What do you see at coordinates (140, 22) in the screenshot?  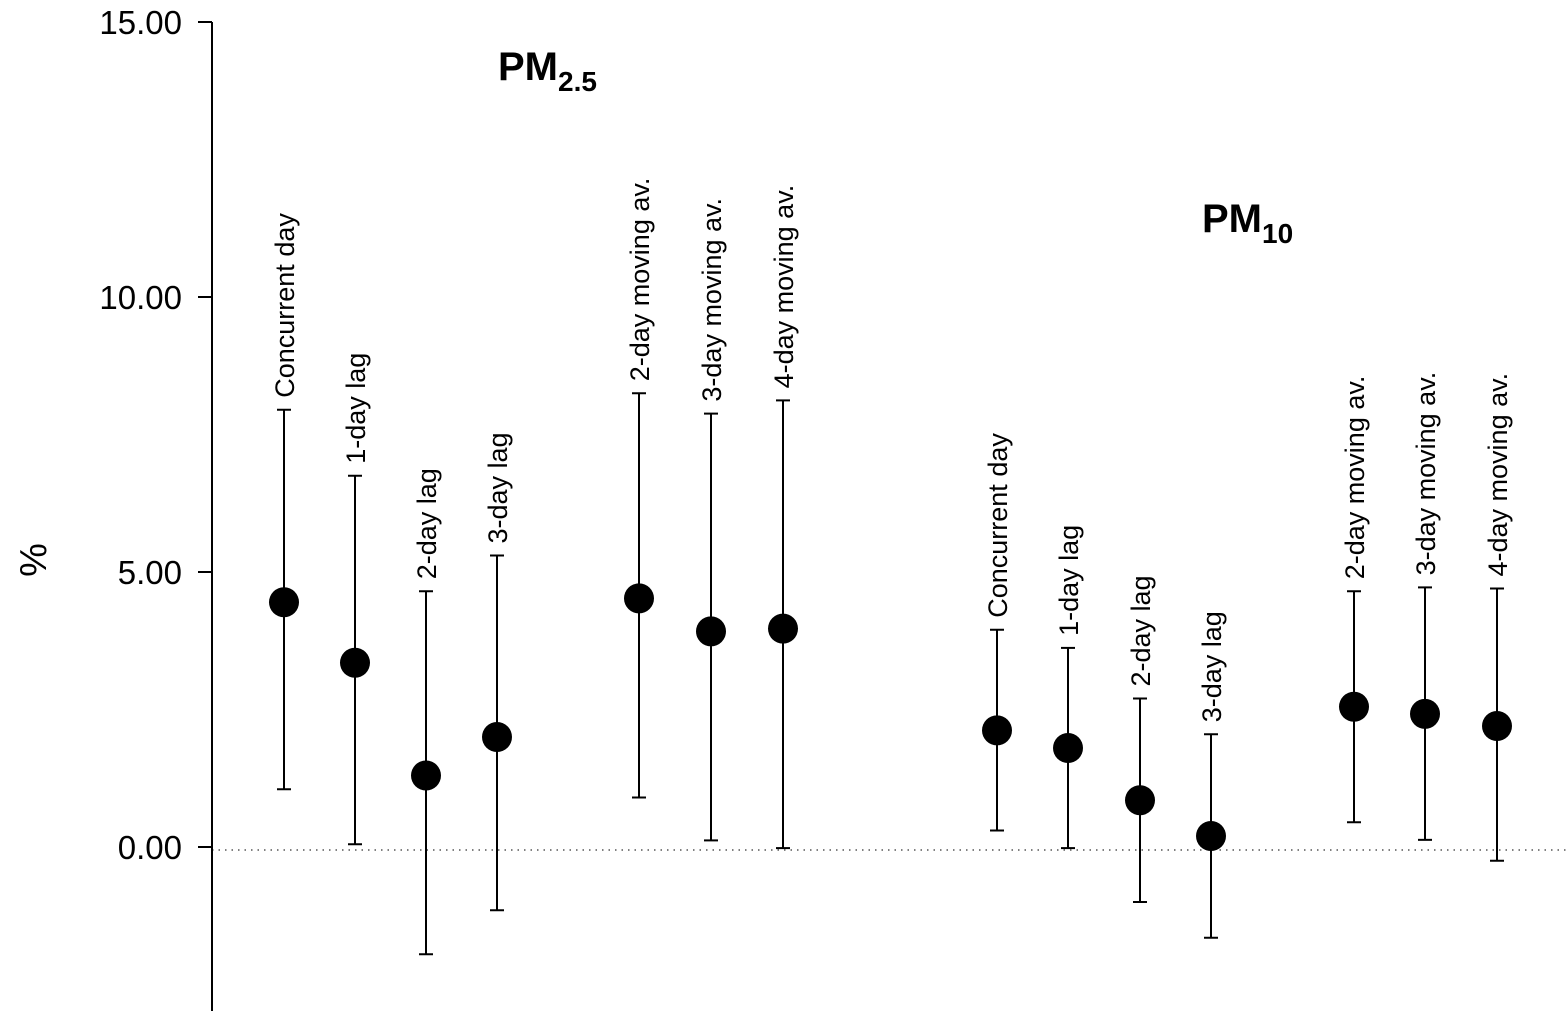 I see `y-tick-label: 15.00` at bounding box center [140, 22].